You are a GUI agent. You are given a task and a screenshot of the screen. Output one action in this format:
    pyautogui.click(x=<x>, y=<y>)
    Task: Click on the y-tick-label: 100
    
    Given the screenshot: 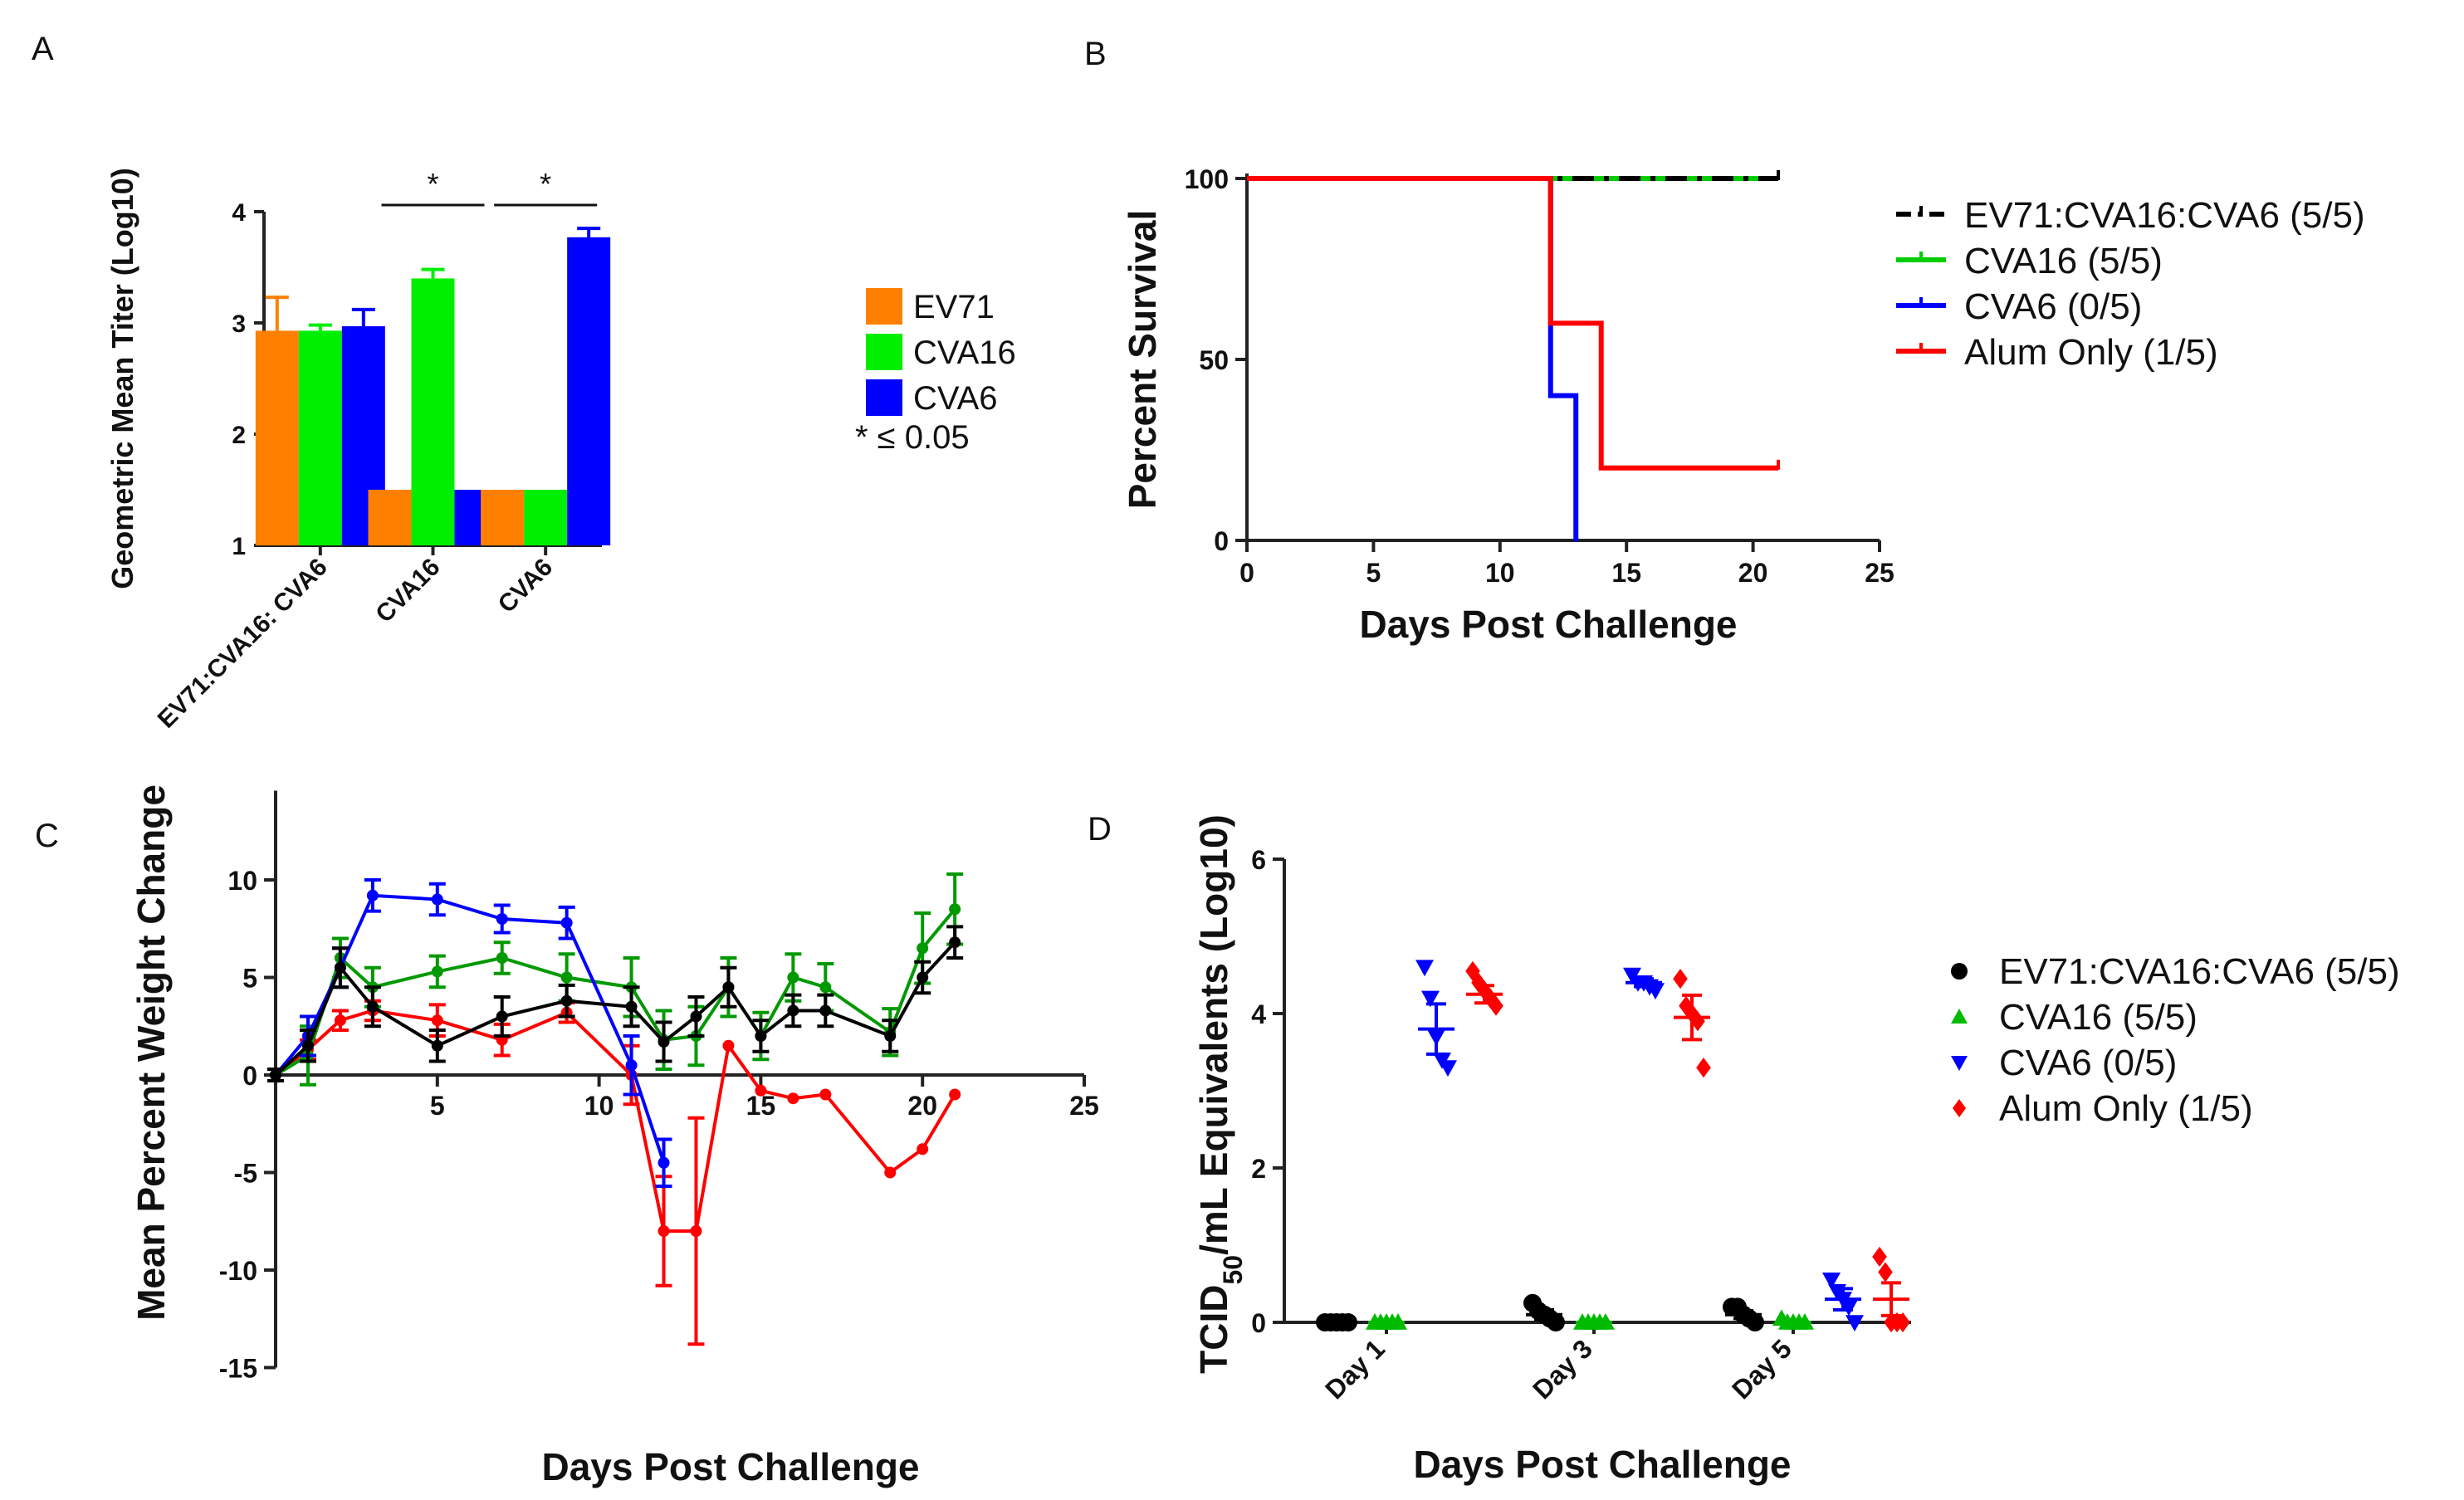 What is the action you would take?
    pyautogui.click(x=1207, y=179)
    